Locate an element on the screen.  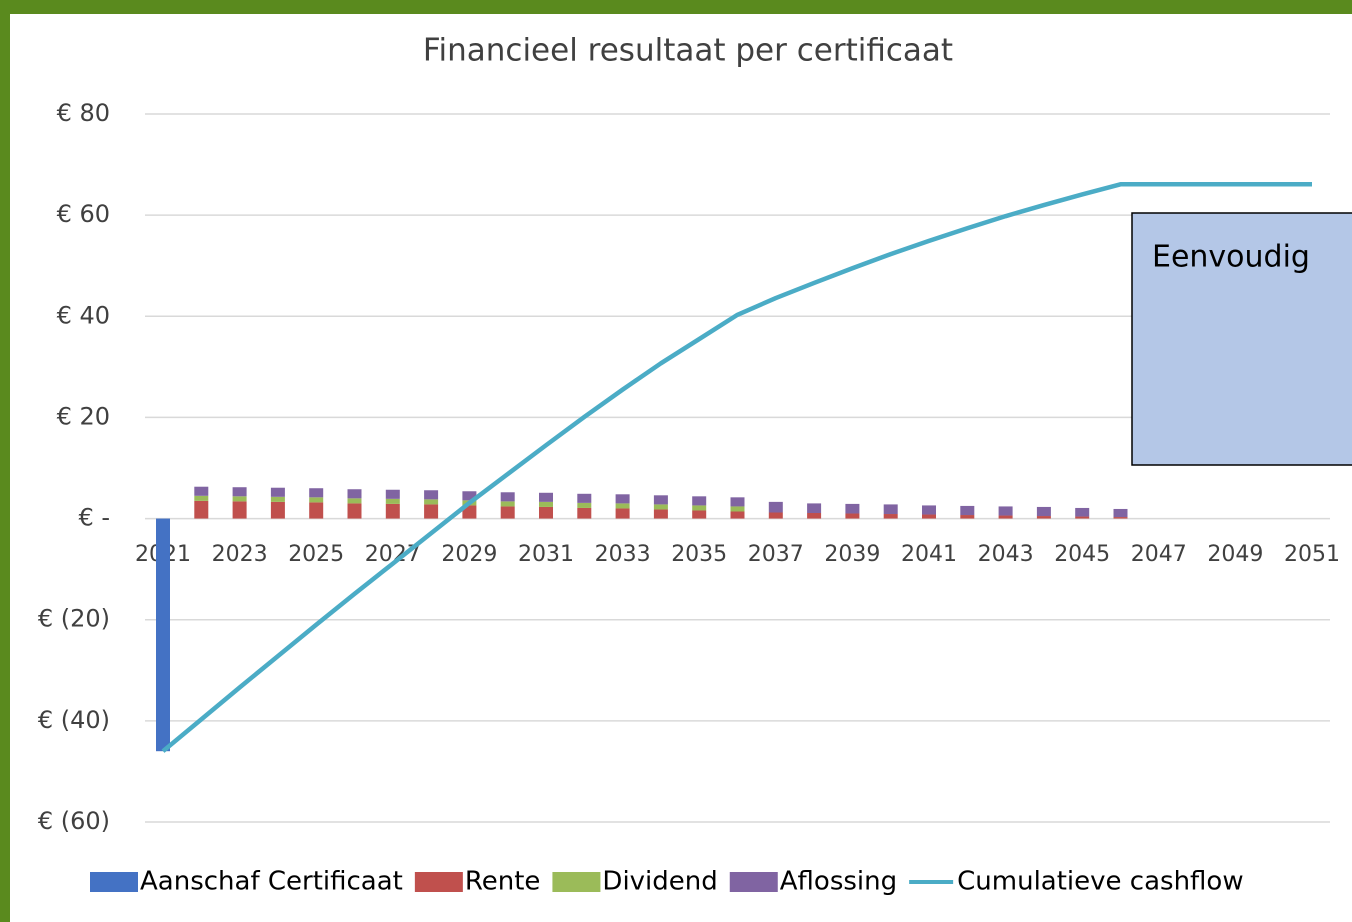
x-tick-label: 2035 is located at coordinates (699, 554).